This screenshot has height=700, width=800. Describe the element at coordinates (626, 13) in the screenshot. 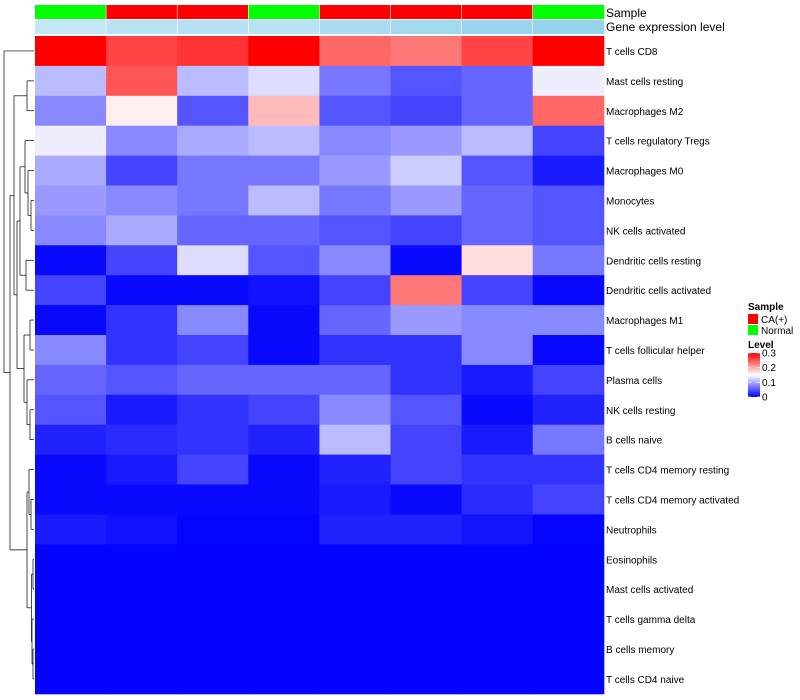

I see `track-label-sample: Sample` at that location.